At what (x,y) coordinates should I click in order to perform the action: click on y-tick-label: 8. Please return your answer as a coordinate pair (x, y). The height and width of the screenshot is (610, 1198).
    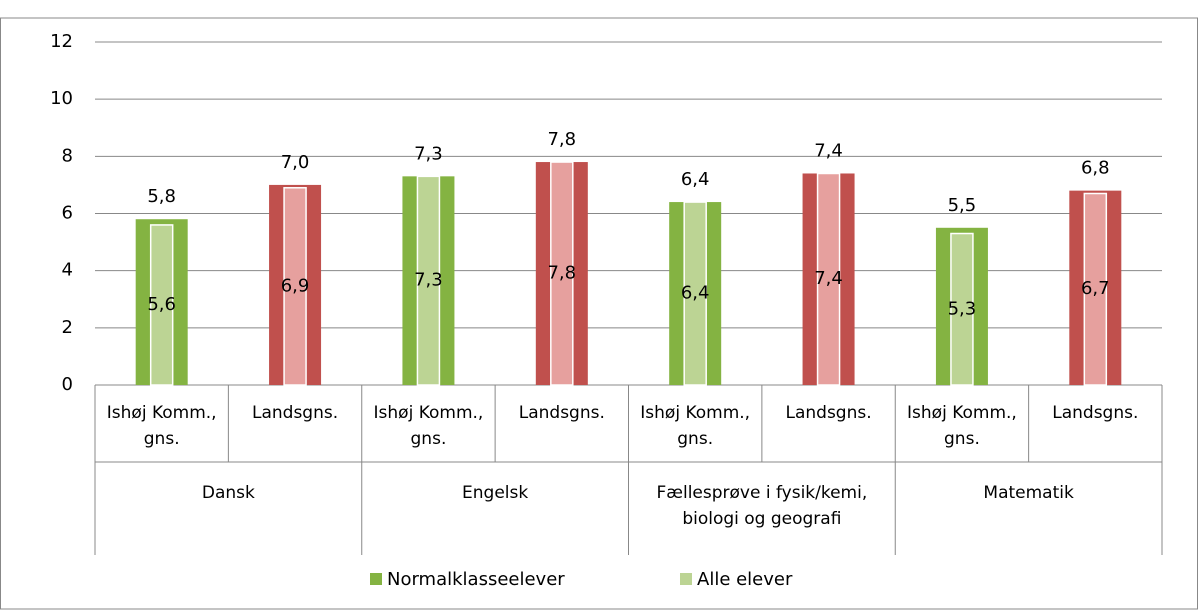
    Looking at the image, I should click on (67, 155).